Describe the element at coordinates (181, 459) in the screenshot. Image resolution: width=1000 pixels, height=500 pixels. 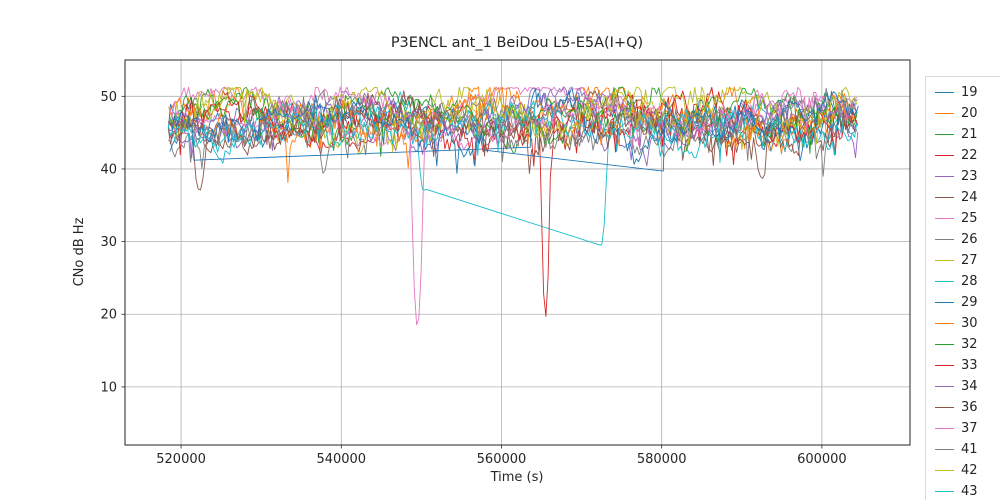
I see `x-tick-label: 520000` at that location.